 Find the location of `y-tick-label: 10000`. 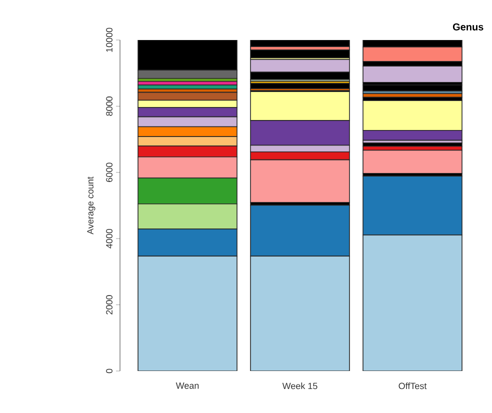

y-tick-label: 10000 is located at coordinates (109, 40).